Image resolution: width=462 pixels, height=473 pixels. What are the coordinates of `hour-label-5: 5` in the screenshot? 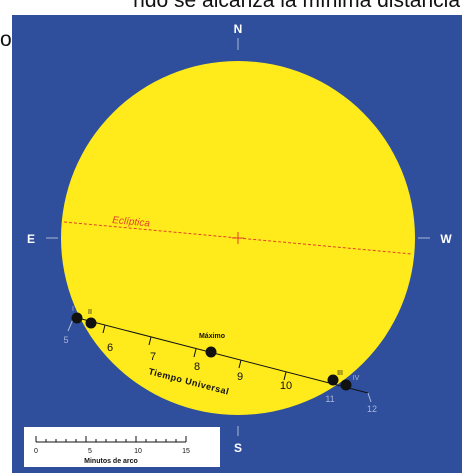 It's located at (65, 340).